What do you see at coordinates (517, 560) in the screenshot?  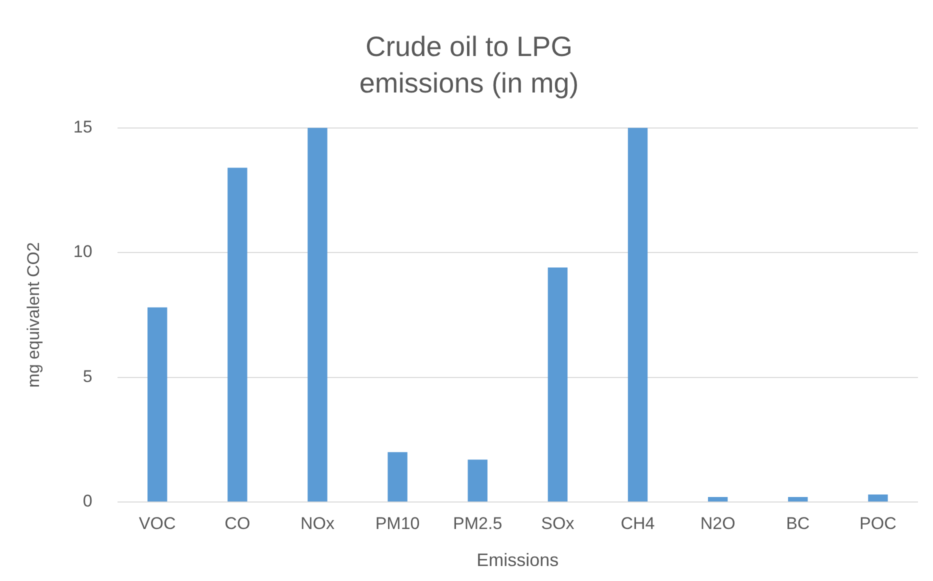 I see `x-axis-title: Emissions` at bounding box center [517, 560].